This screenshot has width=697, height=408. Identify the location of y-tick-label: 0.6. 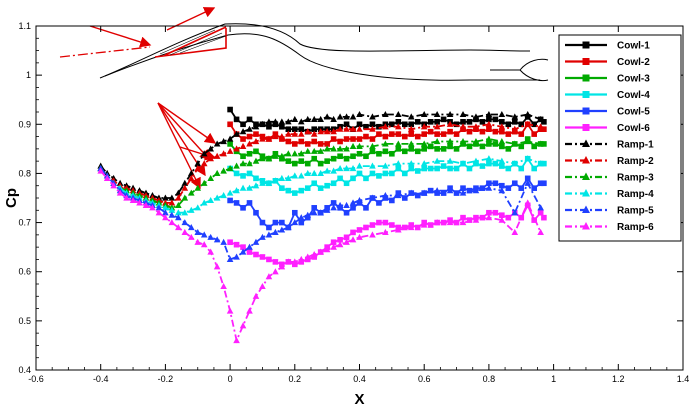
(24, 272).